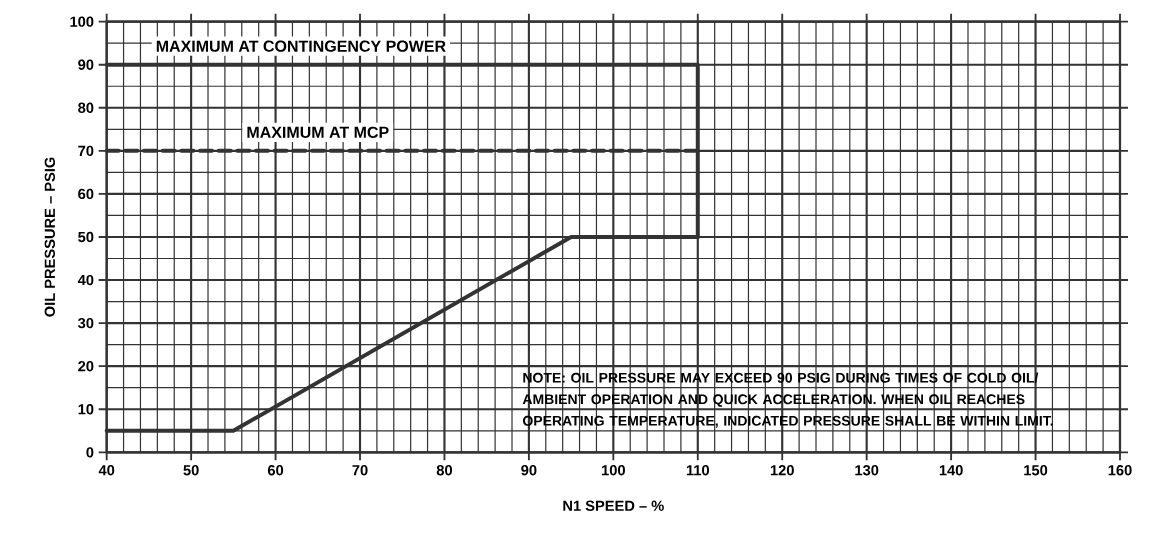 Image resolution: width=1157 pixels, height=539 pixels. Describe the element at coordinates (613, 505) in the screenshot. I see `x-axis-title: N1 SPEED – %` at that location.